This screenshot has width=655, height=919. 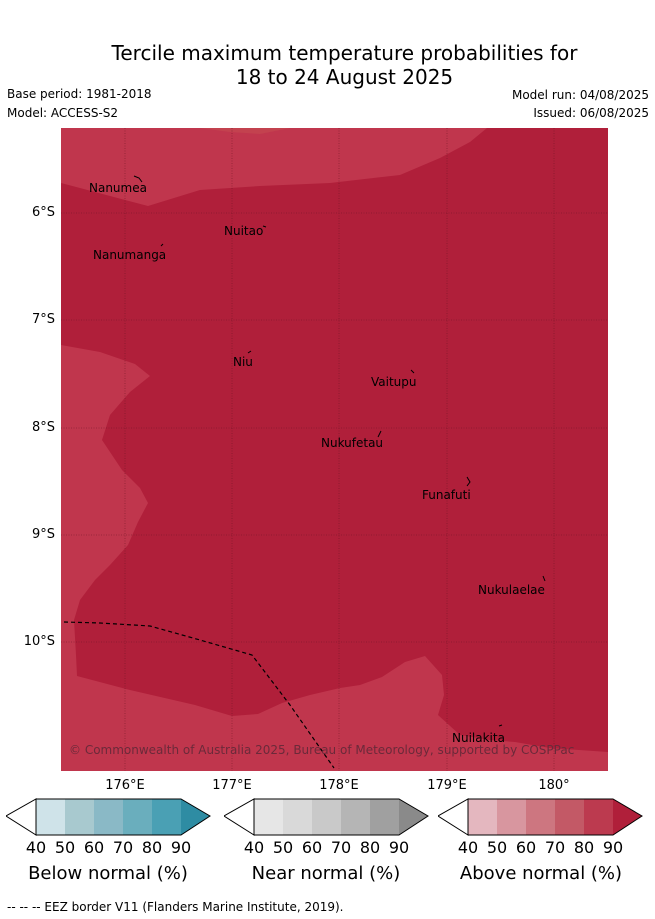 I want to click on model-name: Model: ACCESS-S2, so click(x=63, y=113).